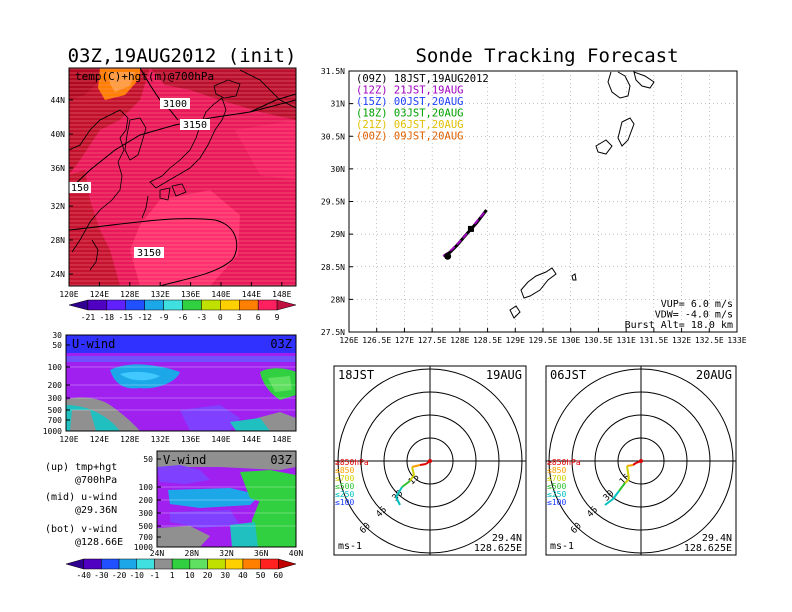  What do you see at coordinates (277, 317) in the screenshot?
I see `colorbar-label: 9` at bounding box center [277, 317].